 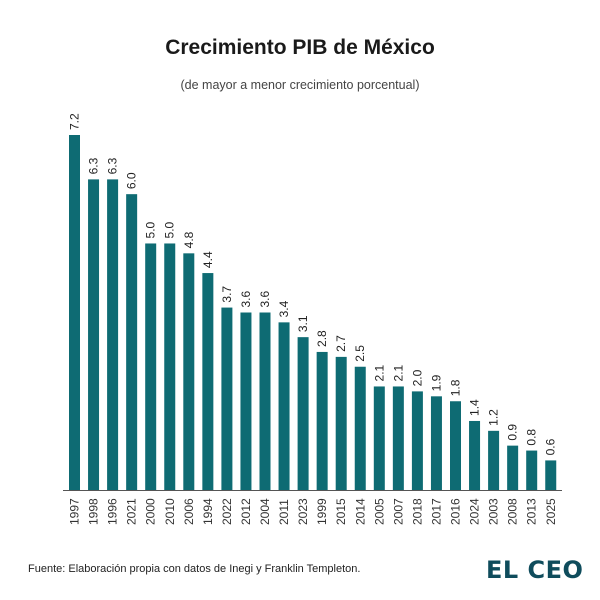 What do you see at coordinates (398, 511) in the screenshot?
I see `x-tick-label-2007: 2007` at bounding box center [398, 511].